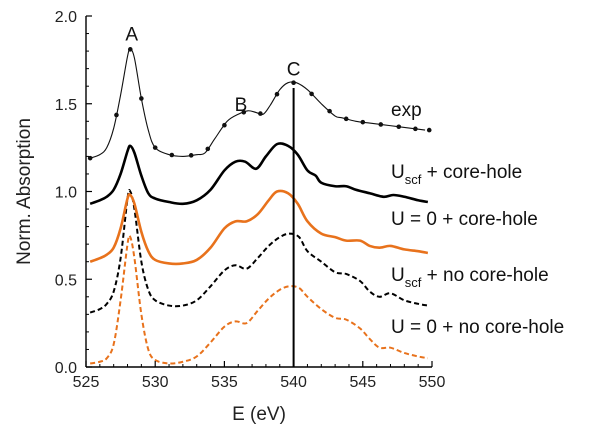  I want to click on x-tick-label: 545, so click(362, 382).